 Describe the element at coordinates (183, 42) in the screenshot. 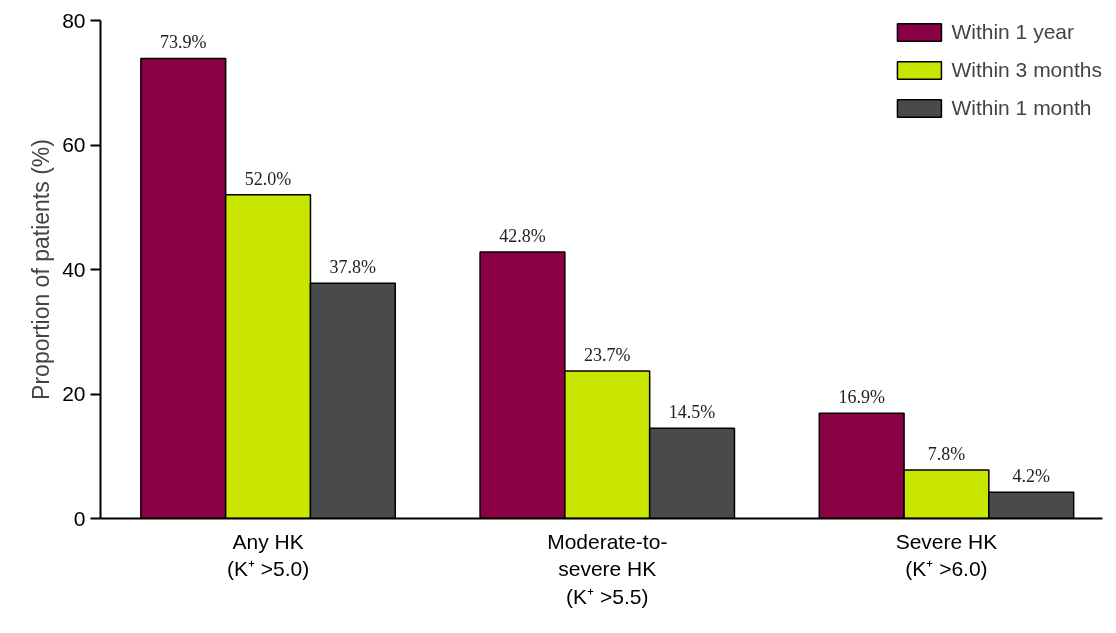

I see `data-label: 73.9%` at that location.